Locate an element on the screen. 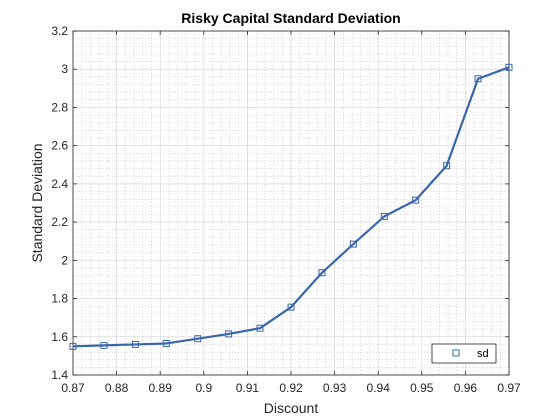 The image size is (560, 420). legend-box is located at coordinates (464, 353).